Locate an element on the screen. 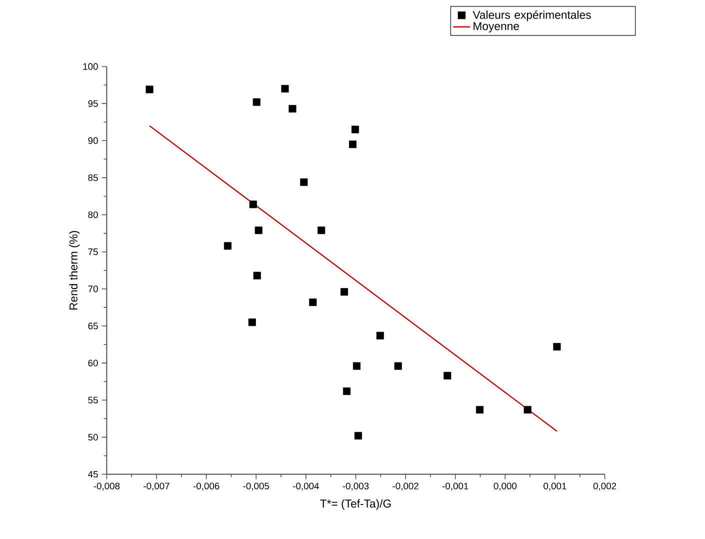 The height and width of the screenshot is (539, 705). y-tick-label: 45 is located at coordinates (93, 474).